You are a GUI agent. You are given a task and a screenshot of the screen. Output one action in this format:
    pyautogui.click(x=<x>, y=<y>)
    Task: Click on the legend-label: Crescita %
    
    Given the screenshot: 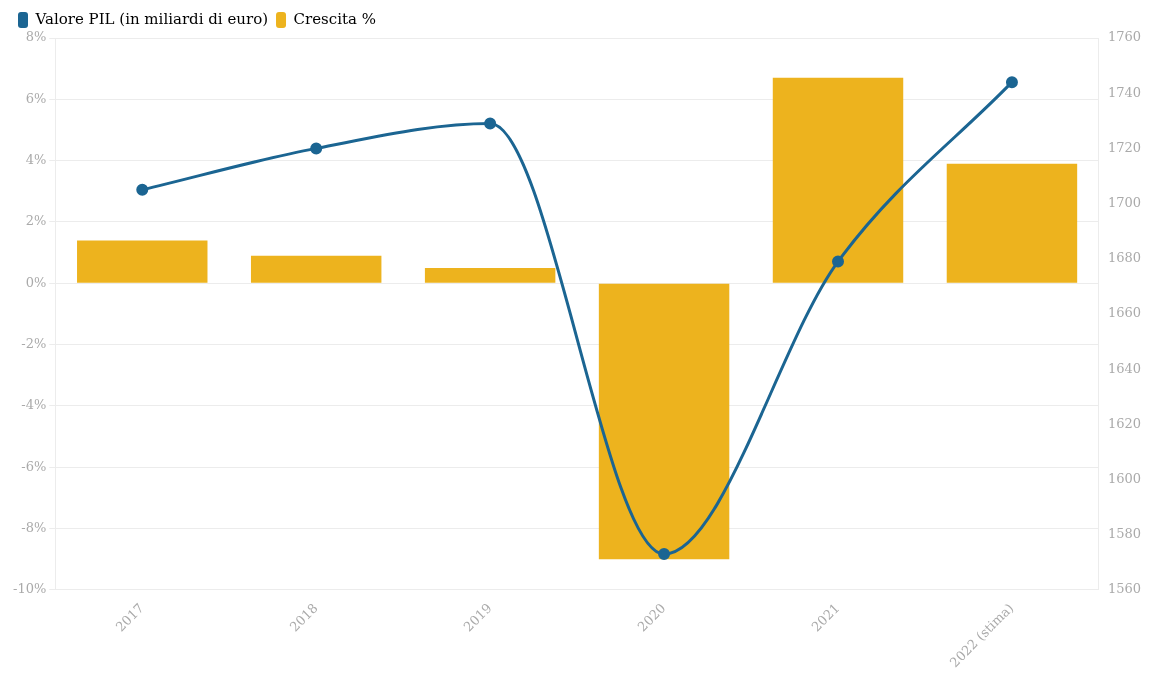 What is the action you would take?
    pyautogui.click(x=334, y=18)
    